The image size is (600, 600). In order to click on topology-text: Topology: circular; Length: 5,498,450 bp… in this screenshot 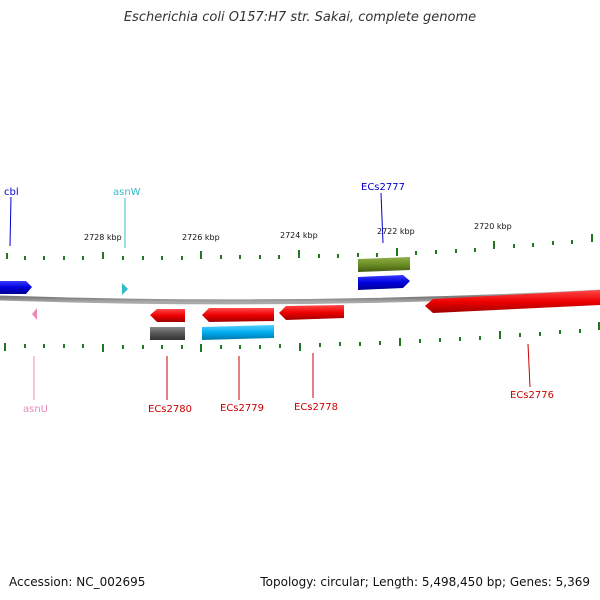, I will do `click(425, 582)`.